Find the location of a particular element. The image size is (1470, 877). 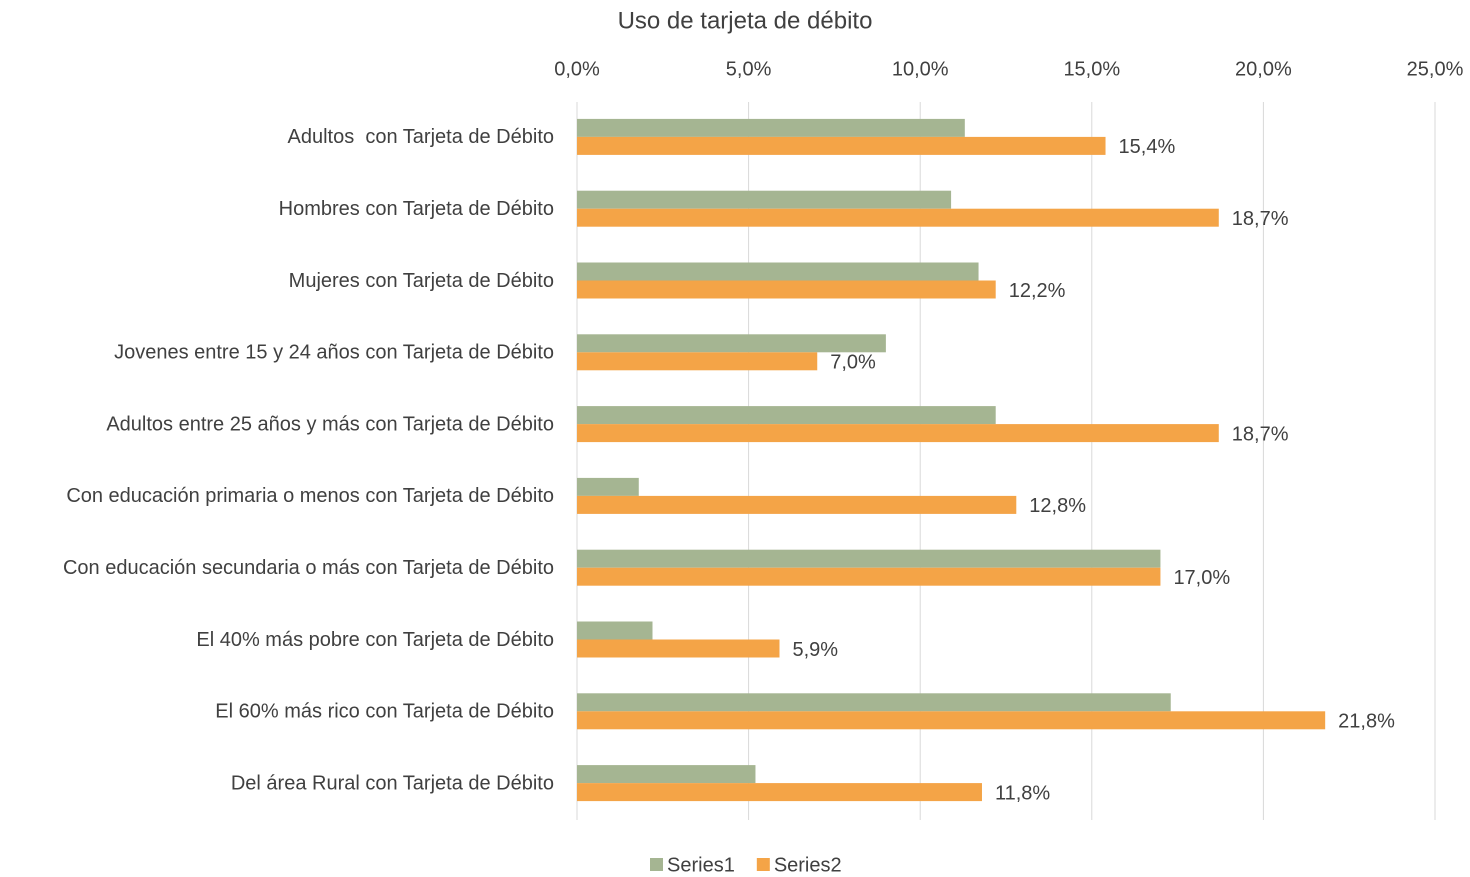

y-tick-label: Mujeres con Tarjeta de Débito is located at coordinates (421, 281).